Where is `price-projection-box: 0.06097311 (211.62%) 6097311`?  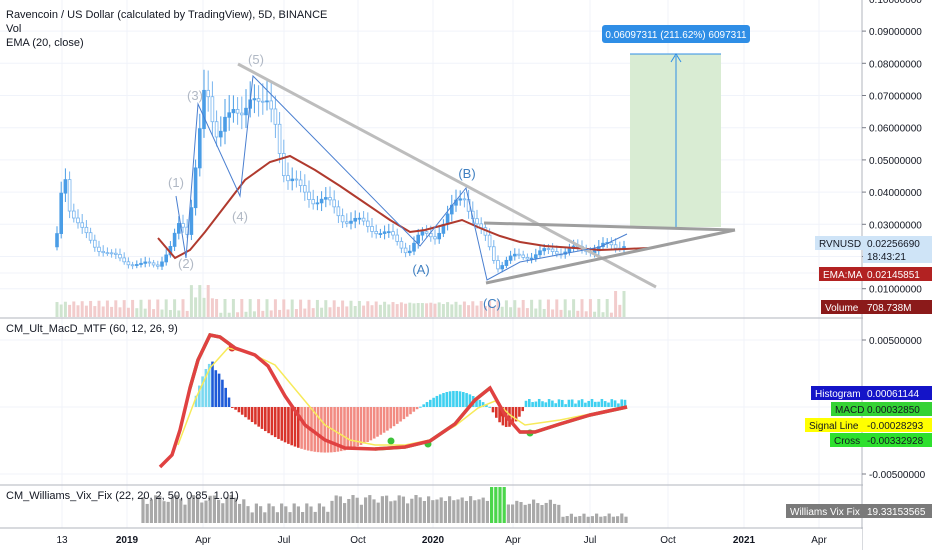 price-projection-box: 0.06097311 (211.62%) 6097311 is located at coordinates (676, 126).